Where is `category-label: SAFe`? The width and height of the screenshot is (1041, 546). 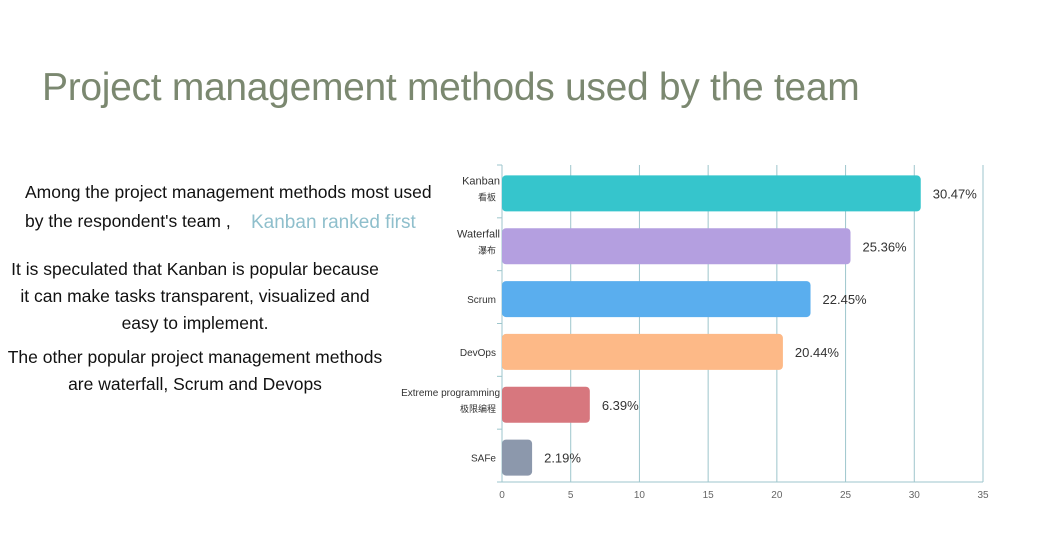 category-label: SAFe is located at coordinates (483, 459).